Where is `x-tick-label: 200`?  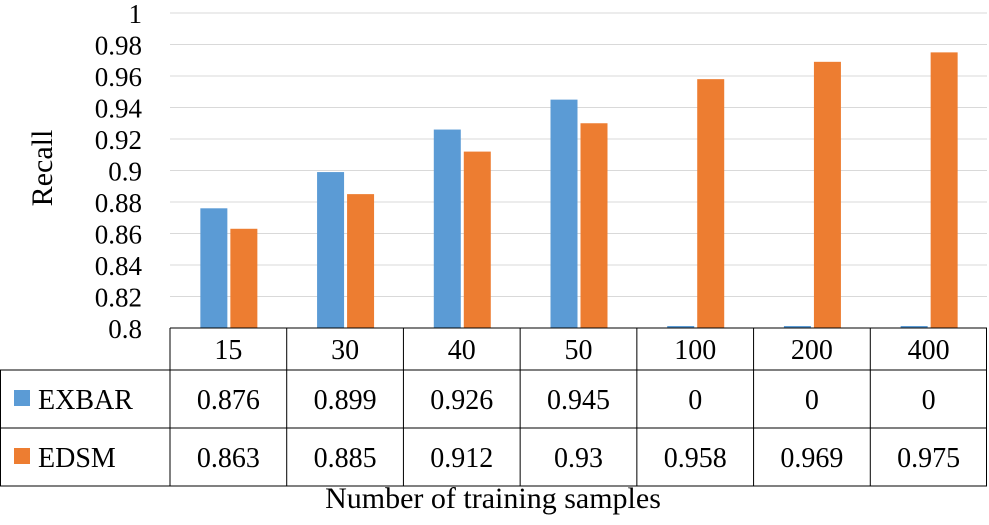
x-tick-label: 200 is located at coordinates (812, 350).